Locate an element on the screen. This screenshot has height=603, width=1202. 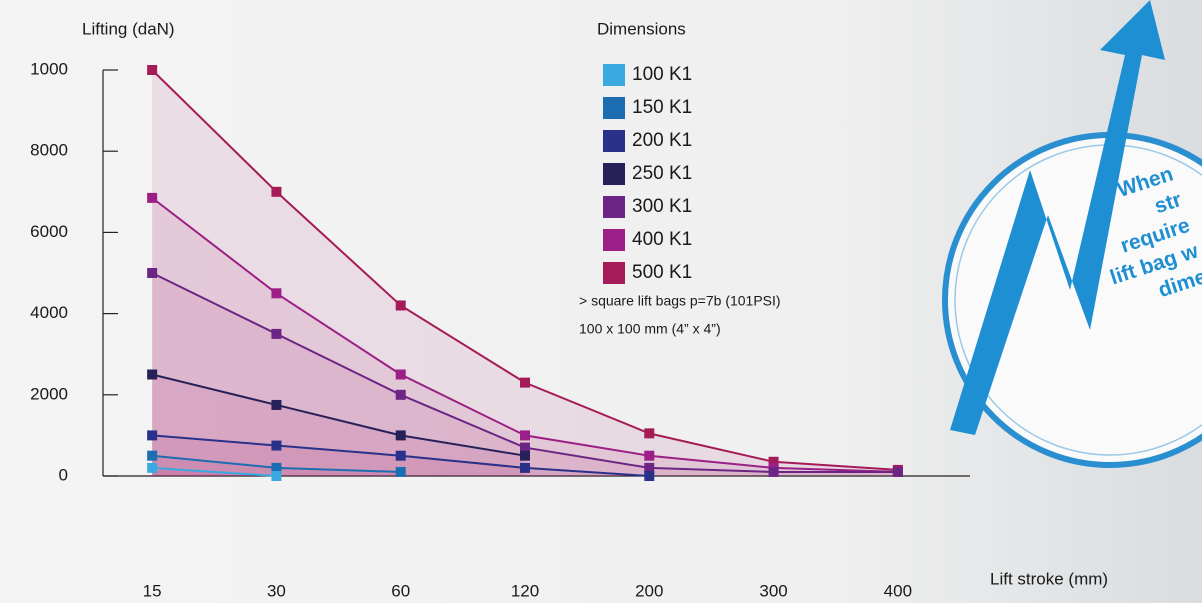
x-tick-label: 30 is located at coordinates (276, 590).